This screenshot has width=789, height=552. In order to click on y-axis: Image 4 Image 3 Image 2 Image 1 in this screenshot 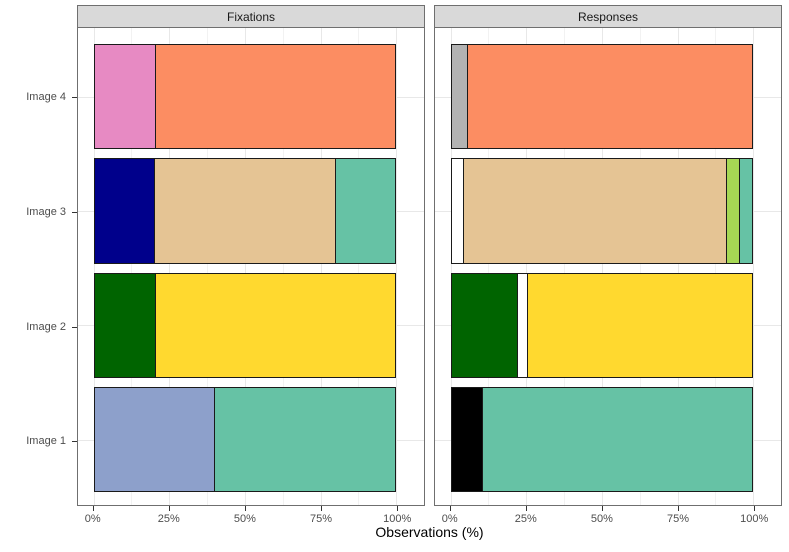, I will do `click(38, 267)`.